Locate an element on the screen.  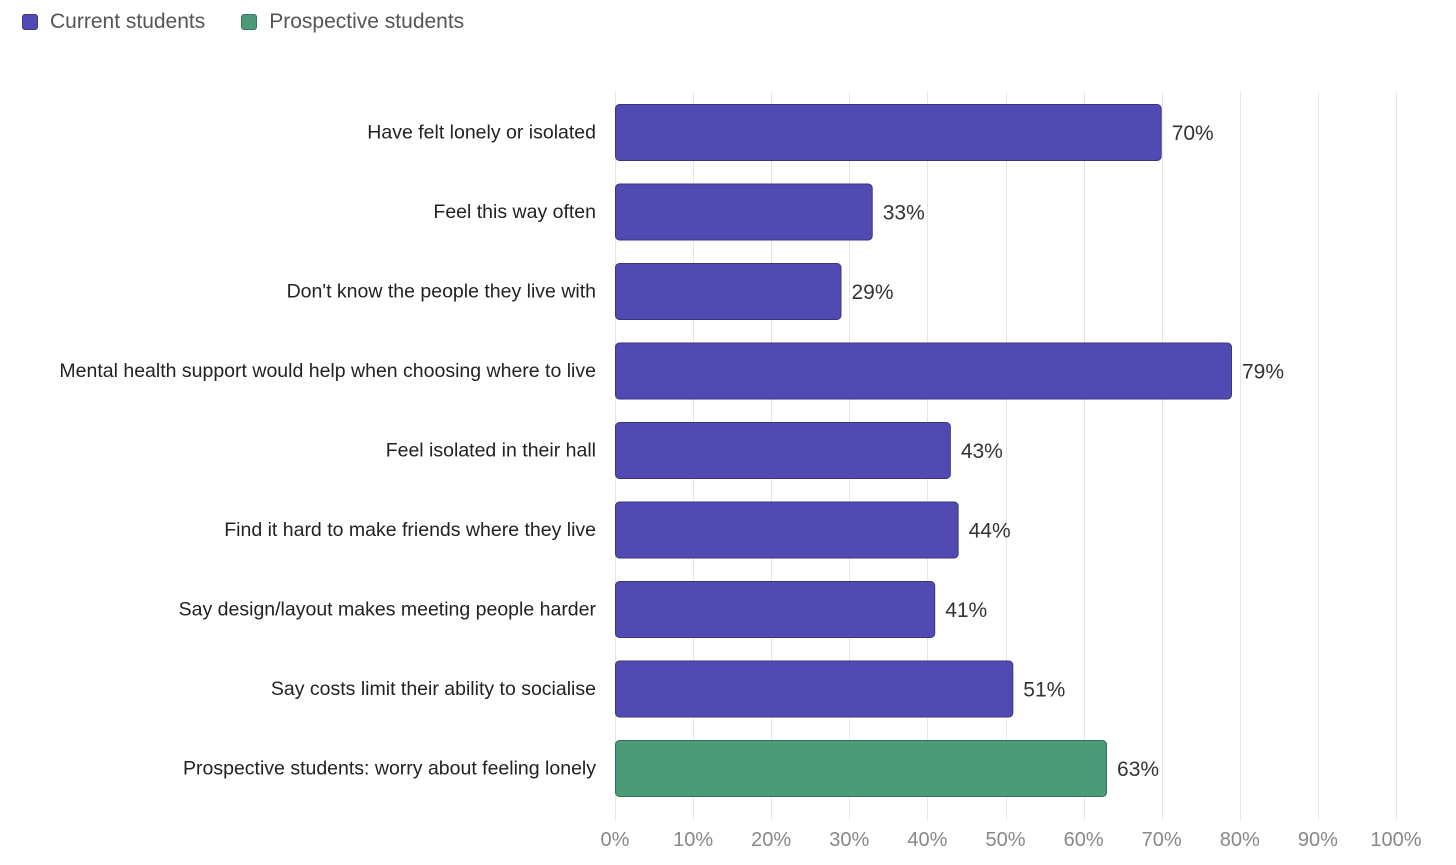
value-label-2: 33% is located at coordinates (904, 213).